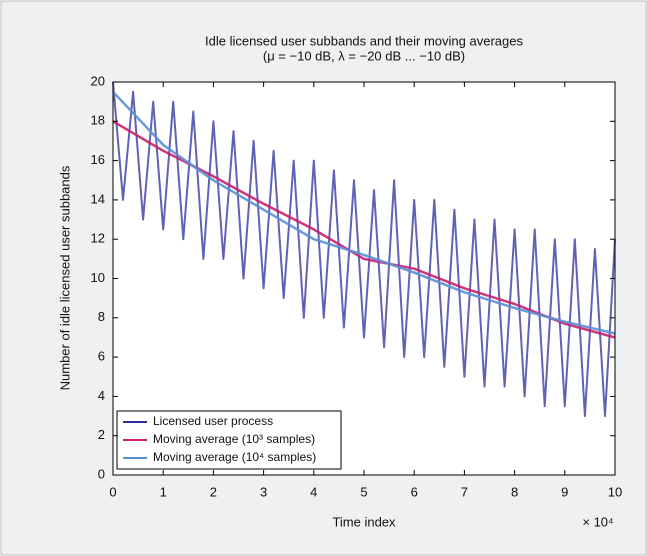 Image resolution: width=647 pixels, height=556 pixels. What do you see at coordinates (98, 238) in the screenshot?
I see `y-tick-label: 12` at bounding box center [98, 238].